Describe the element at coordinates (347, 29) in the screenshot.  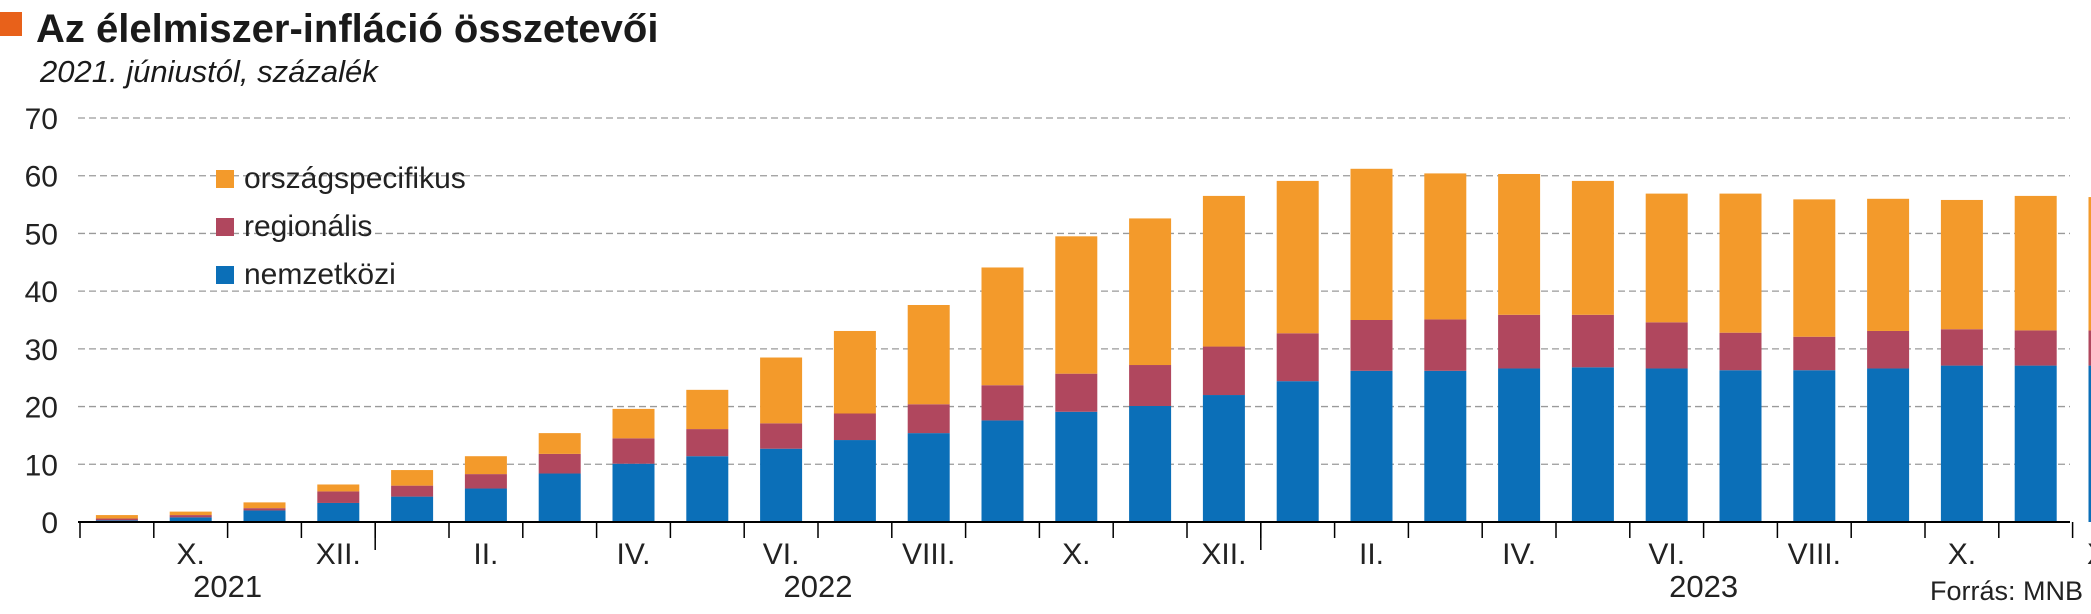
I see `chart-title: Az élelmiszer-infláció összetevői` at that location.